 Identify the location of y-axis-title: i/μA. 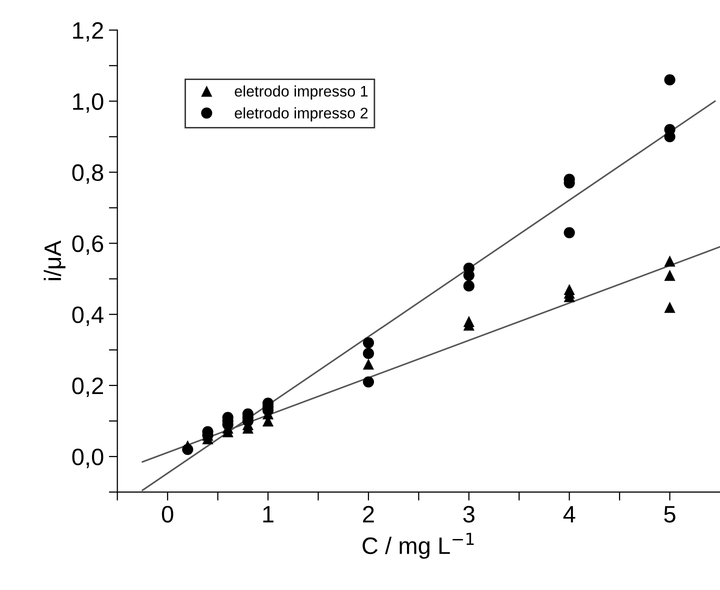
(55, 260).